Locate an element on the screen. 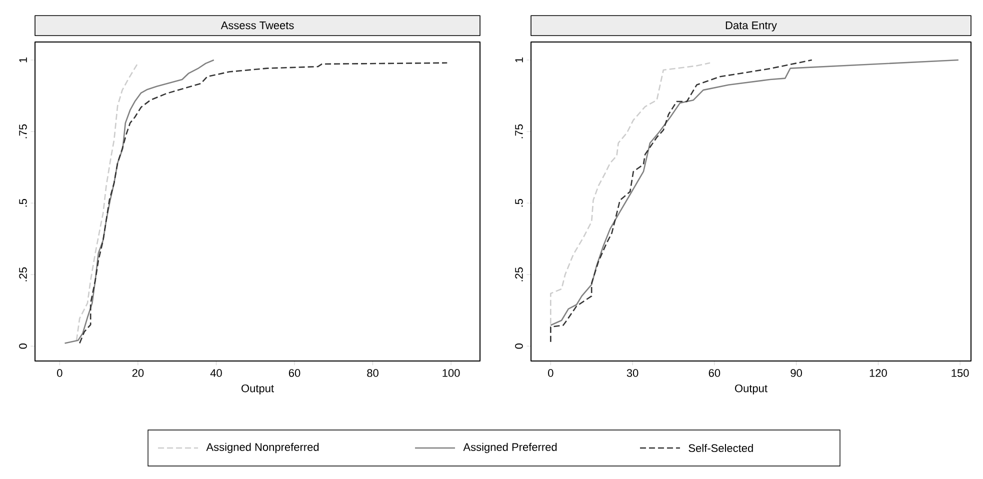  x-tick-label: 20 is located at coordinates (138, 373).